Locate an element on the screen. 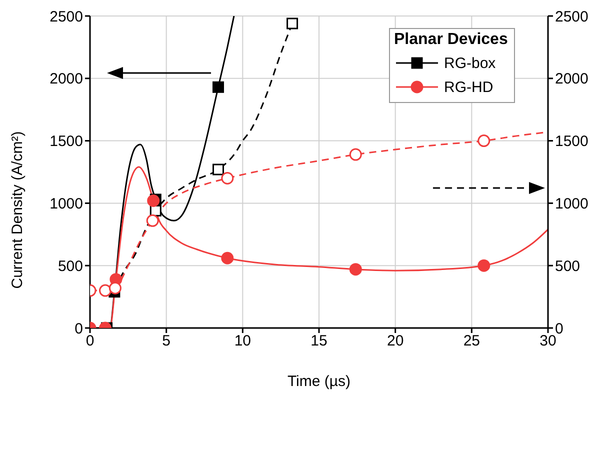  y-tick-label: 0 is located at coordinates (78, 329).